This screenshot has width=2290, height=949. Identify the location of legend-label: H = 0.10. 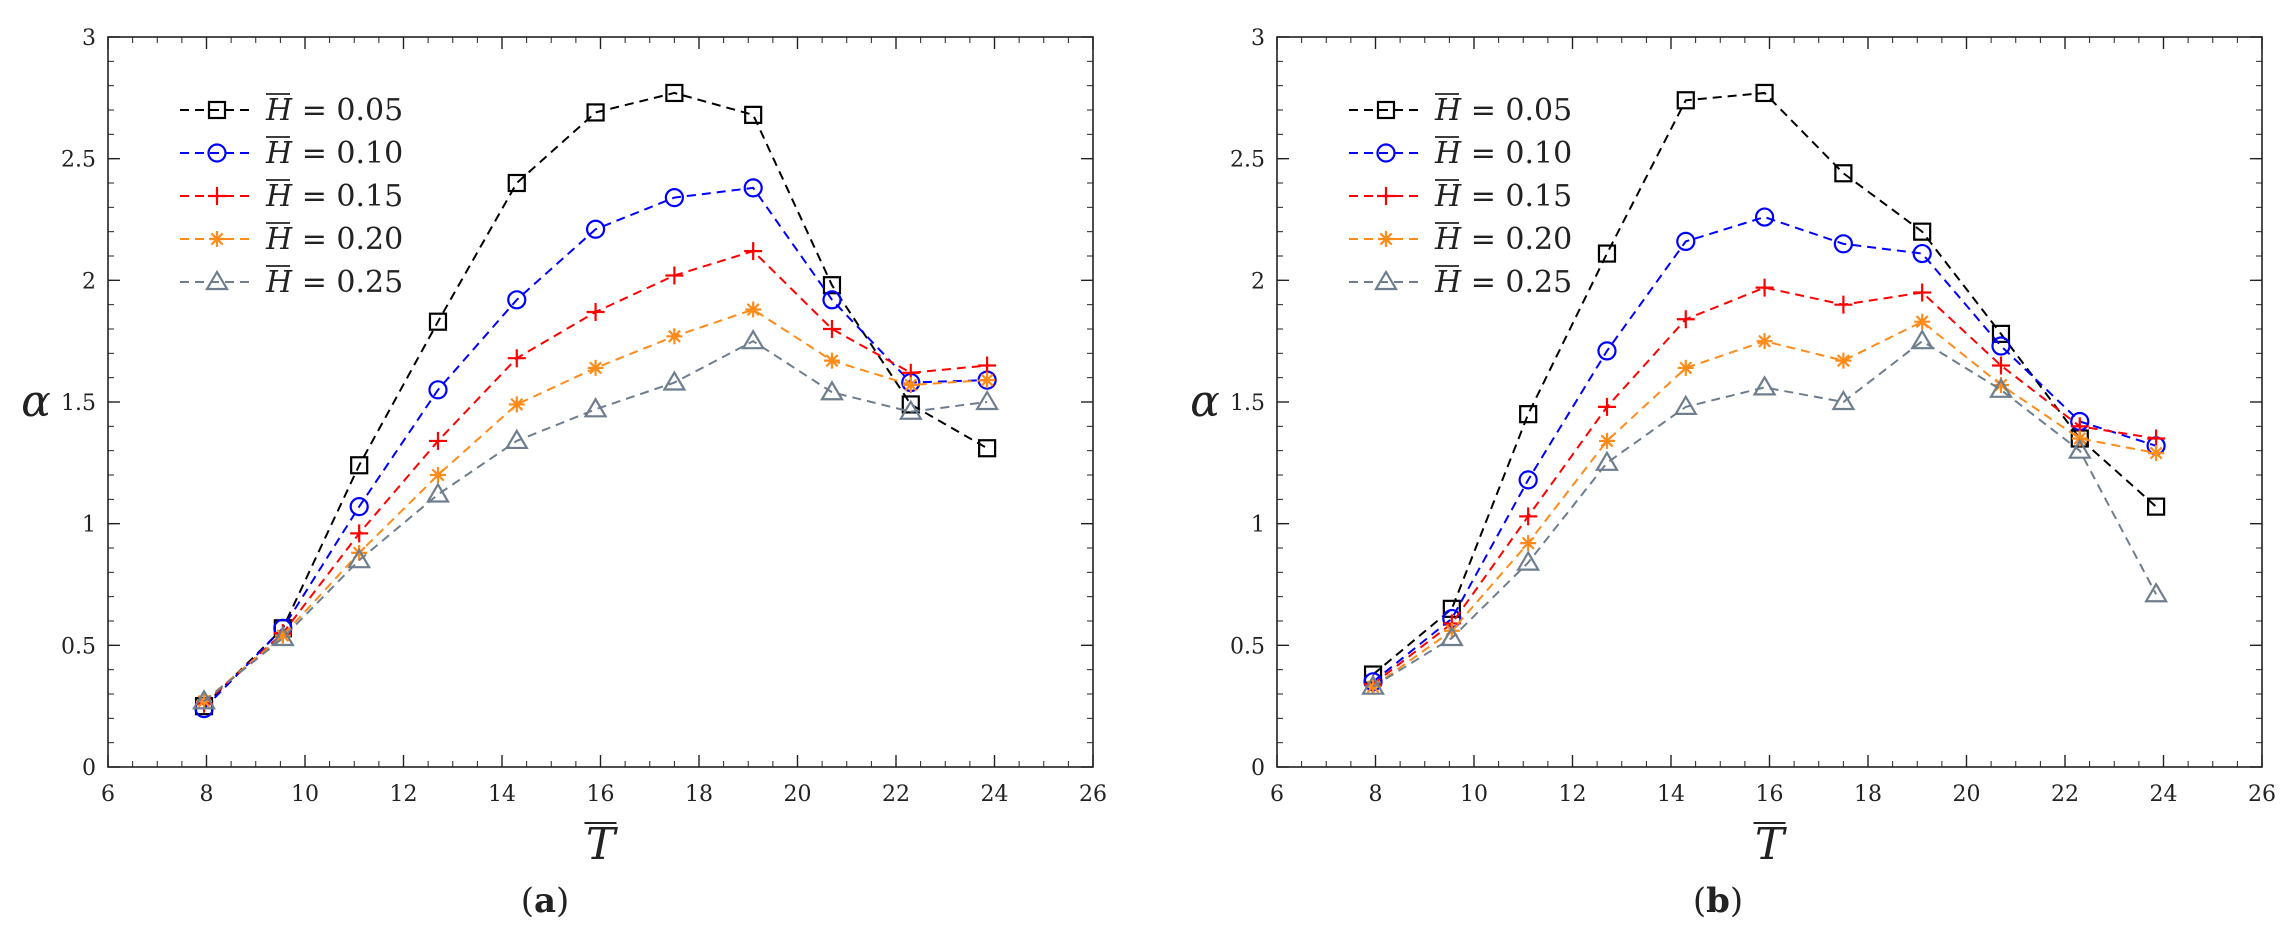
(334, 153).